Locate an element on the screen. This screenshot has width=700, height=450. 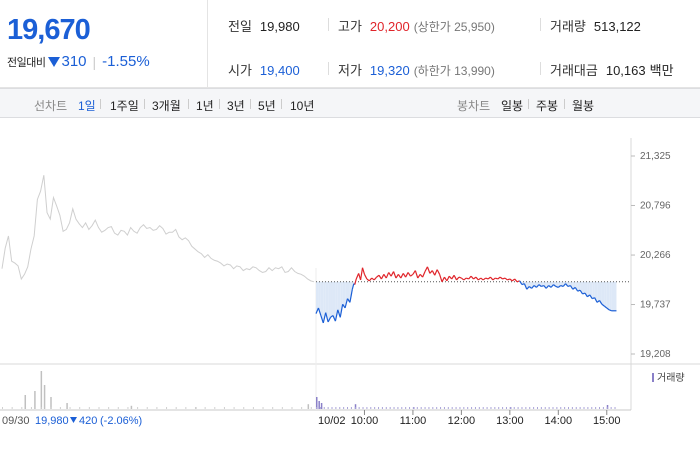
stat-label: 시가 is located at coordinates (240, 70).